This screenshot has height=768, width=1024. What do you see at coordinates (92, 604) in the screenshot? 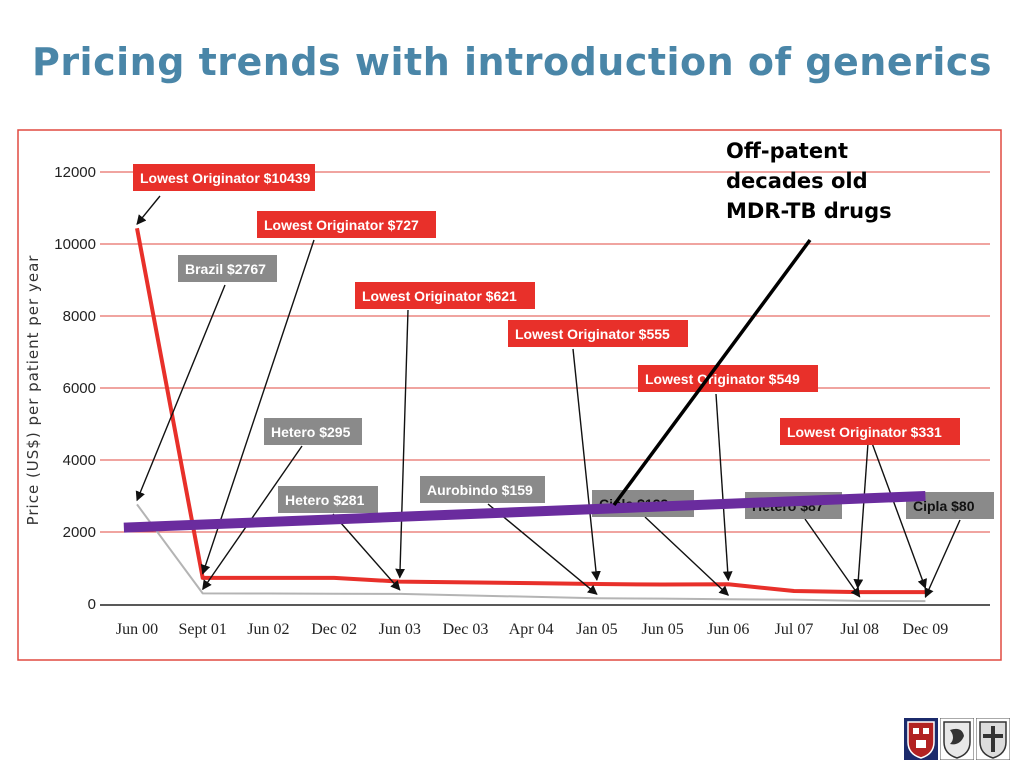
I see `y-tick-label-0: 0` at bounding box center [92, 604].